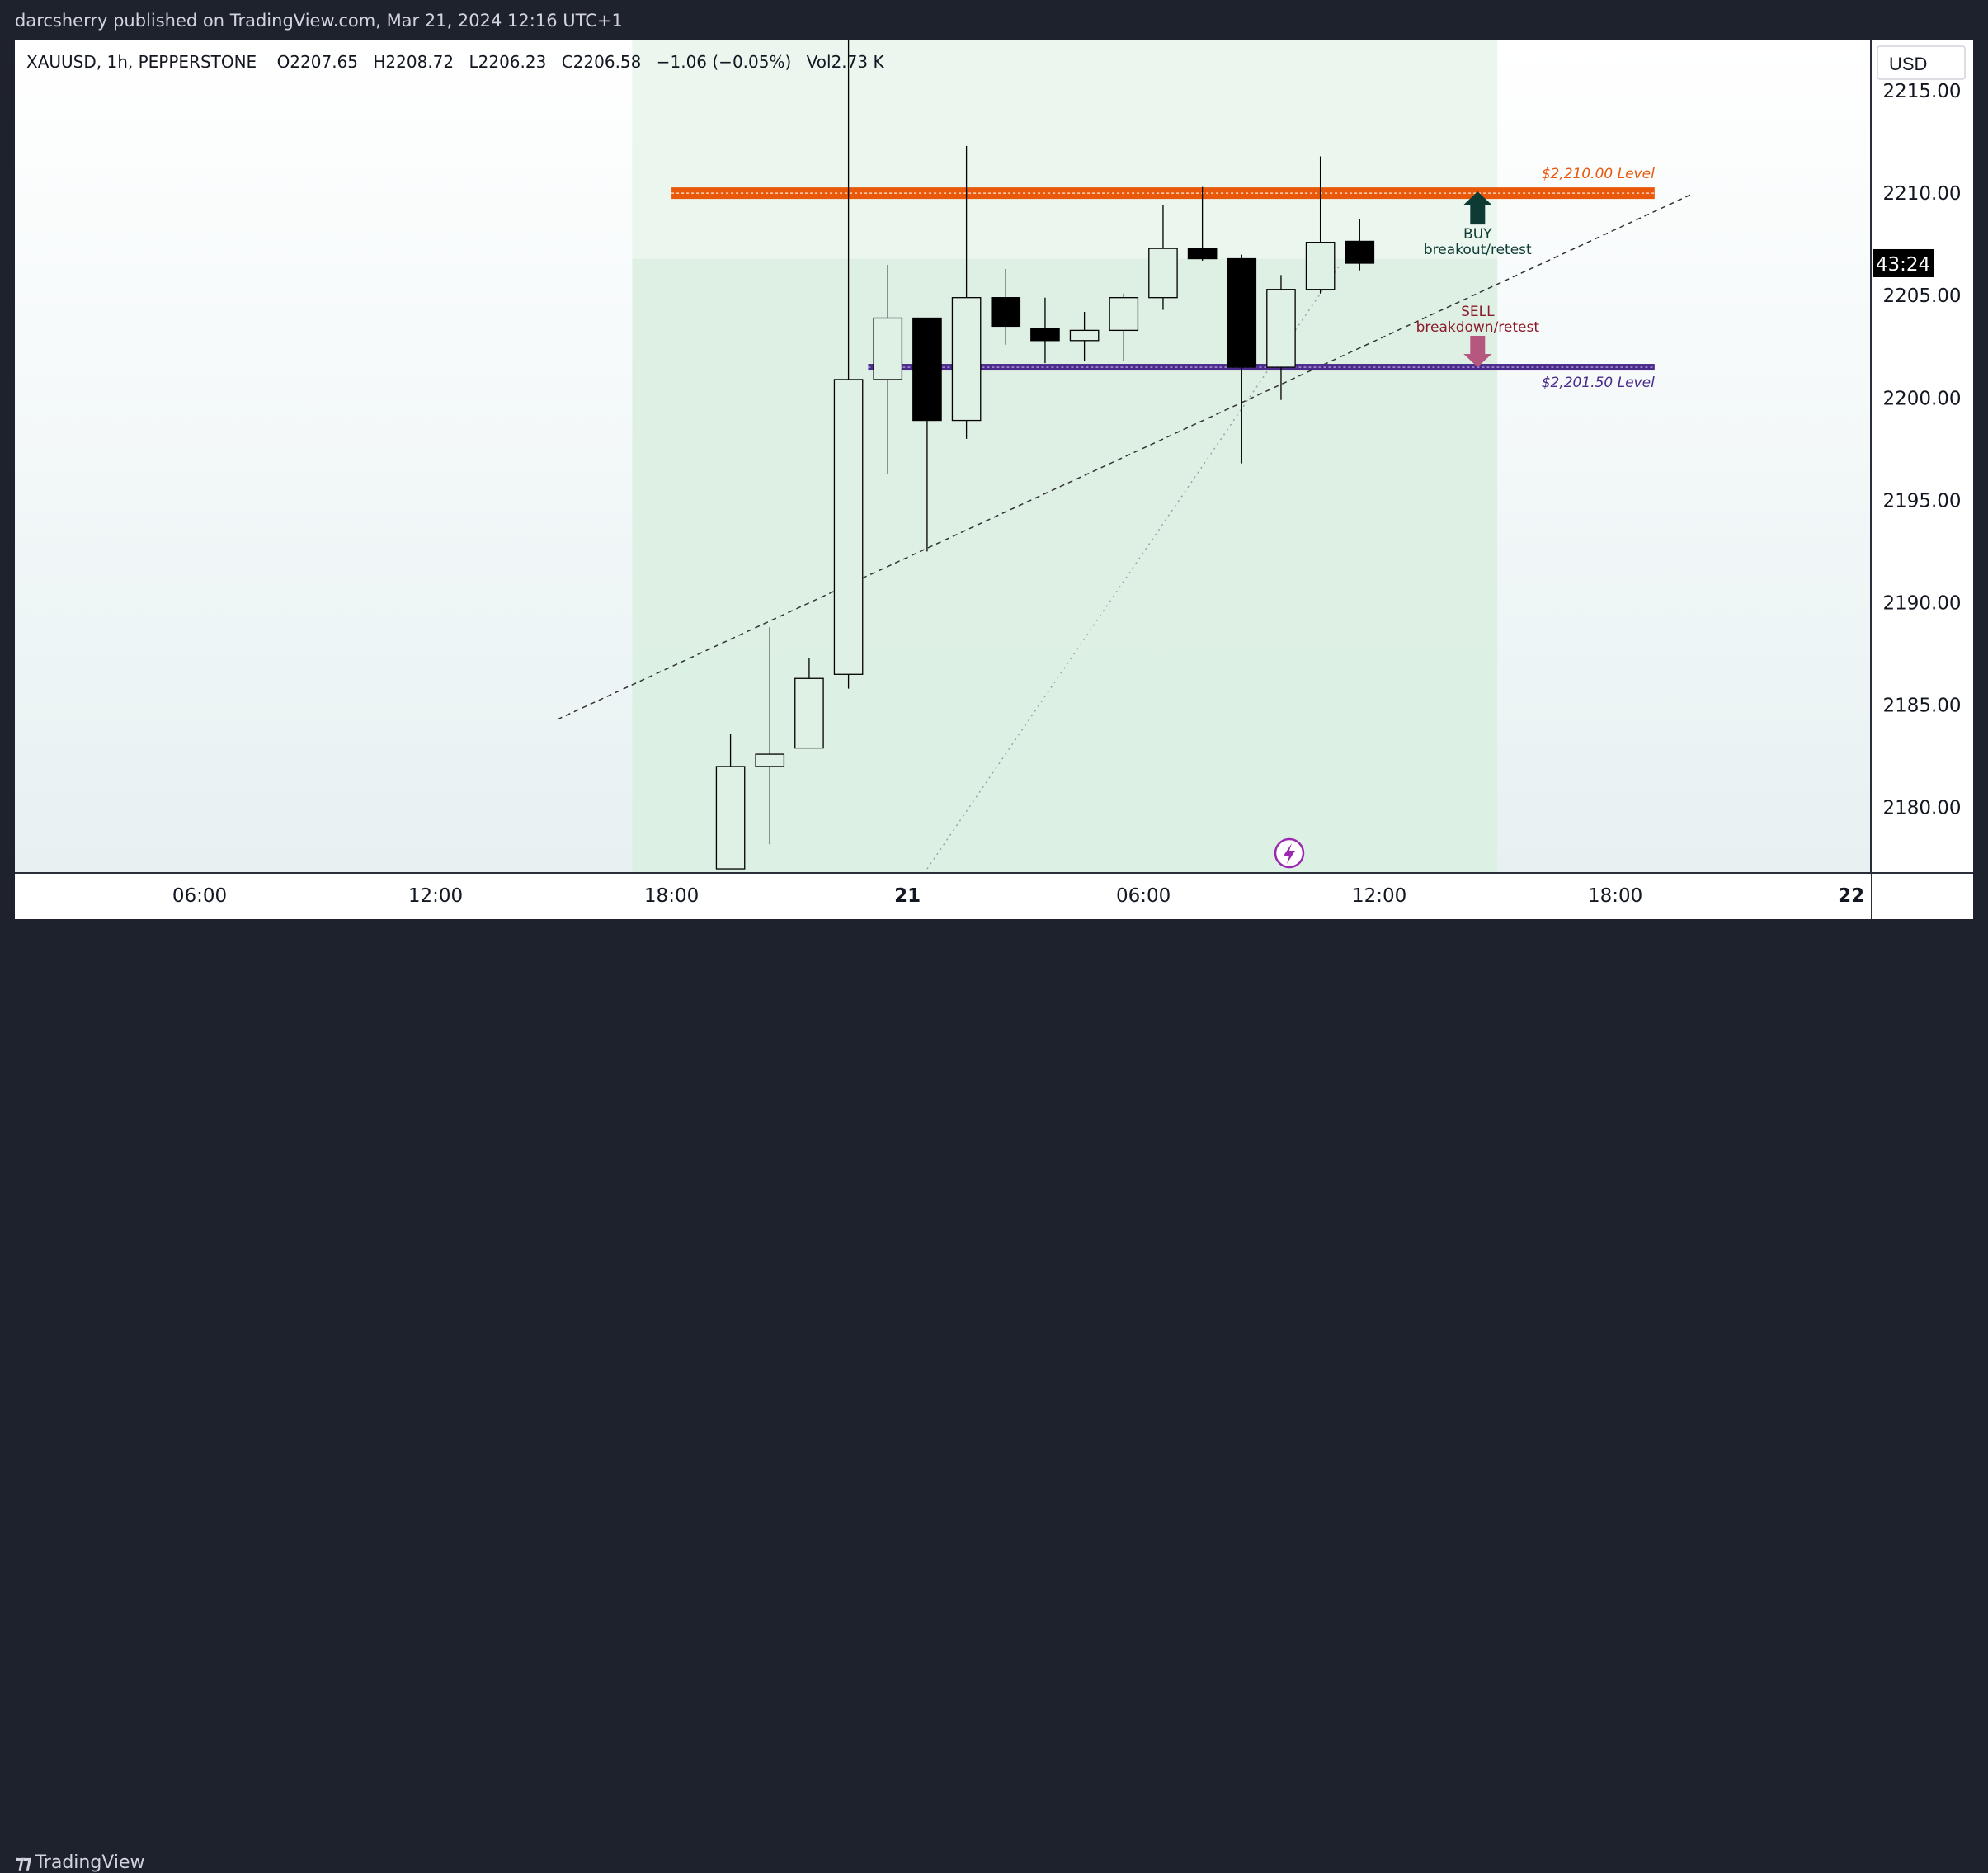 The image size is (1988, 1873). Describe the element at coordinates (1478, 327) in the screenshot. I see `sell-sublabel: breakdown/retest` at that location.